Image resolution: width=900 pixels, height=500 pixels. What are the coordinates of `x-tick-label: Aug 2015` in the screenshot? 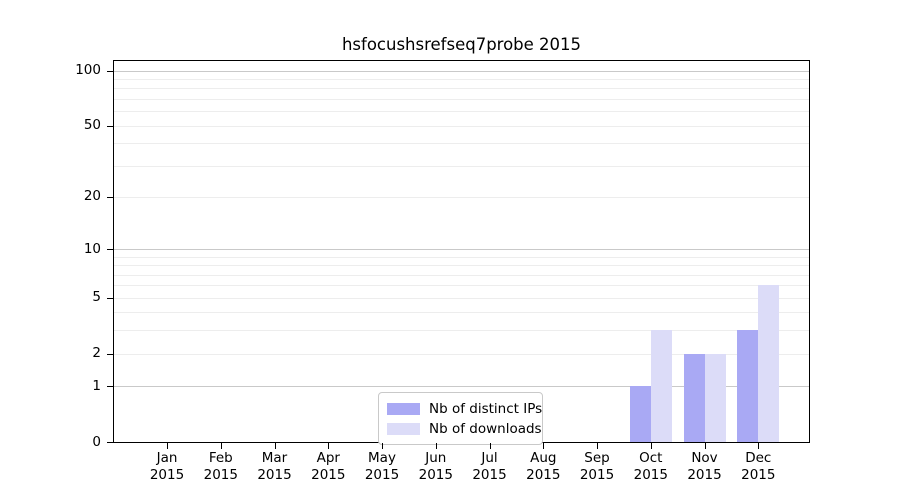 It's located at (543, 467).